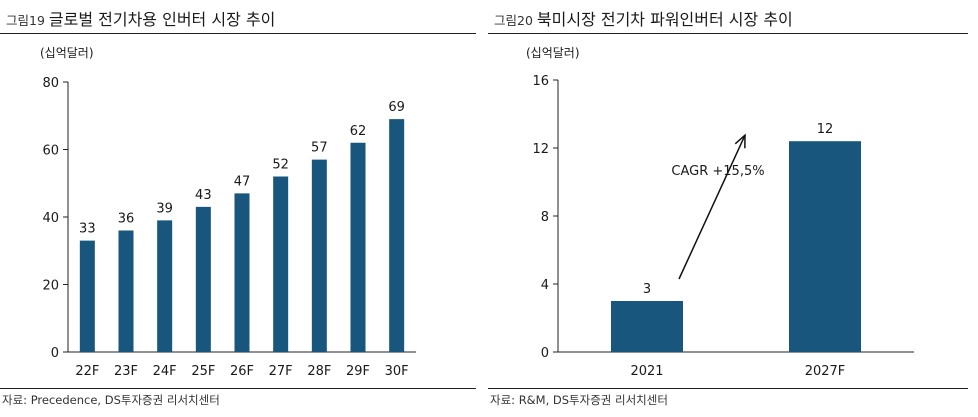  Describe the element at coordinates (712, 207) in the screenshot. I see `right-cagr-arrow-line` at that location.